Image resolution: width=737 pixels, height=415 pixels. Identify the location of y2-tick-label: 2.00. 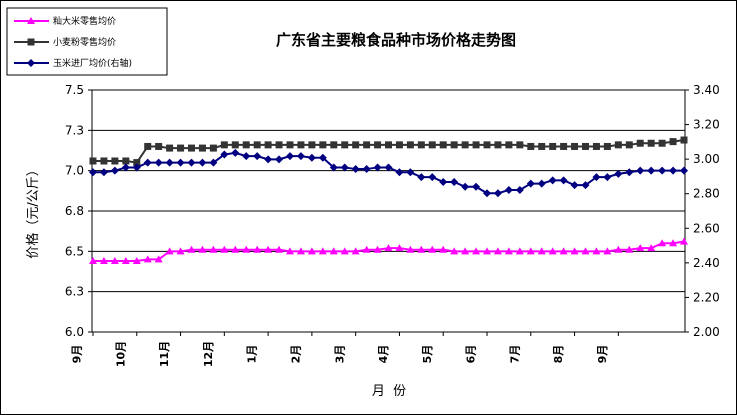
(706, 332).